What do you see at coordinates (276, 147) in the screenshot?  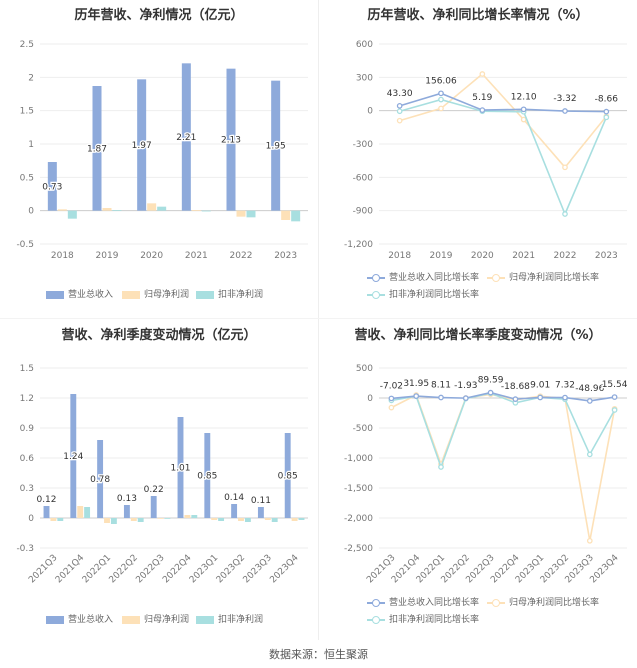 I see `data-label: 1.95` at bounding box center [276, 147].